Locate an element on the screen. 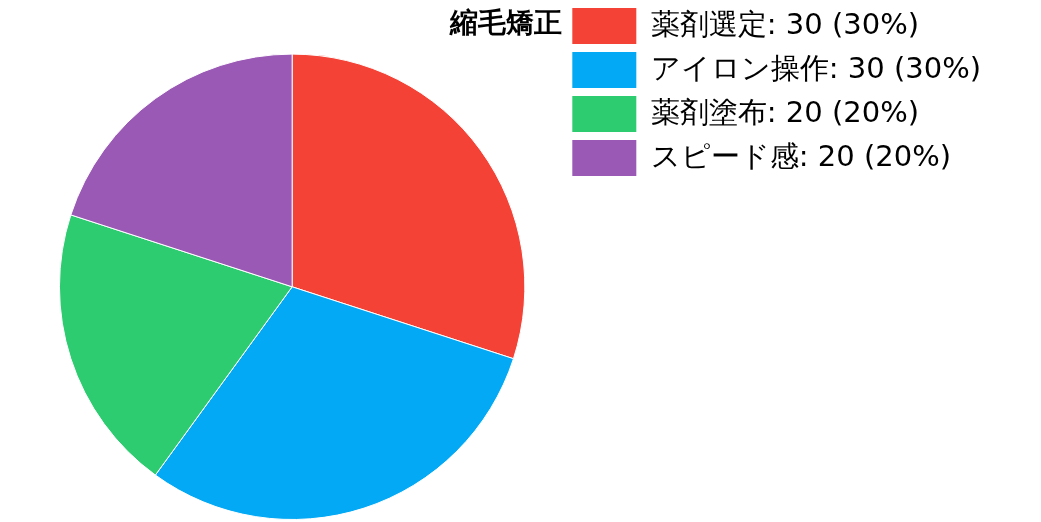 The height and width of the screenshot is (522, 1041). chart-title: 縮毛矯正 is located at coordinates (505, 23).